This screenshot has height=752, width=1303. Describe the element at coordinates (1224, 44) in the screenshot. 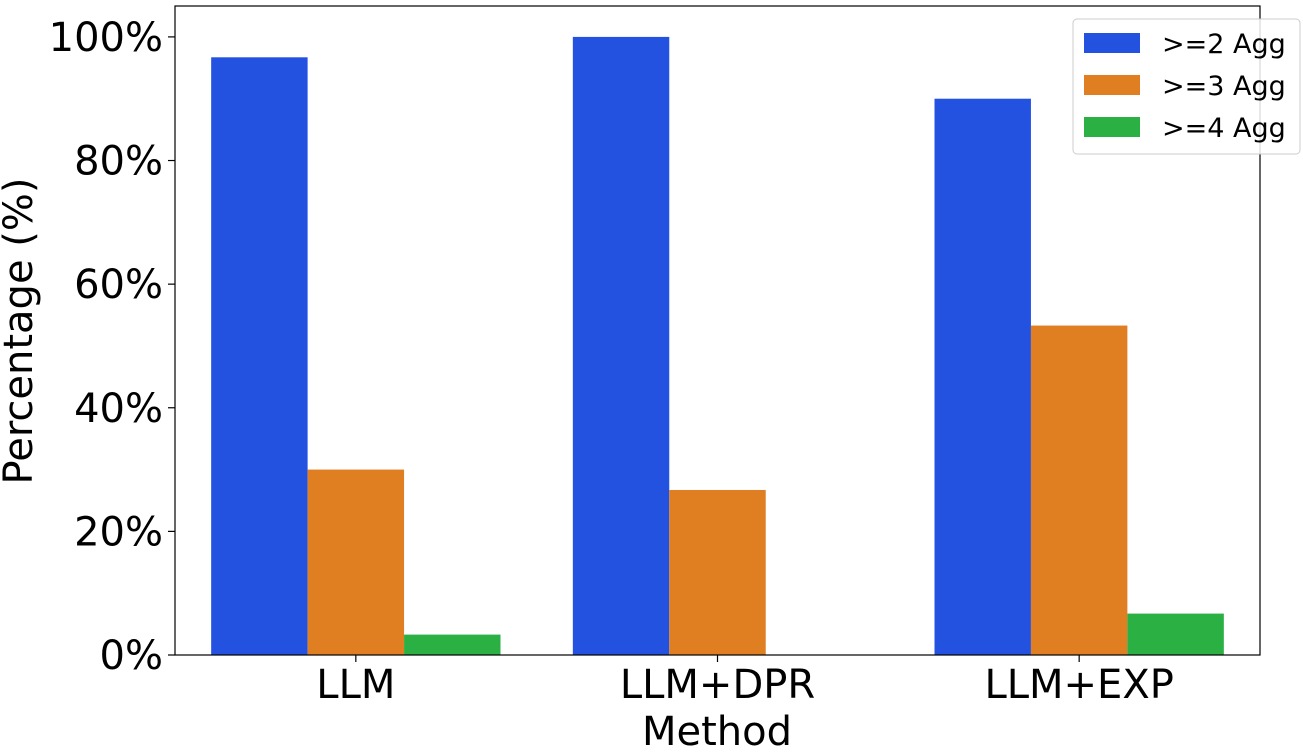

I see `legend-label: >=2 Agg` at that location.